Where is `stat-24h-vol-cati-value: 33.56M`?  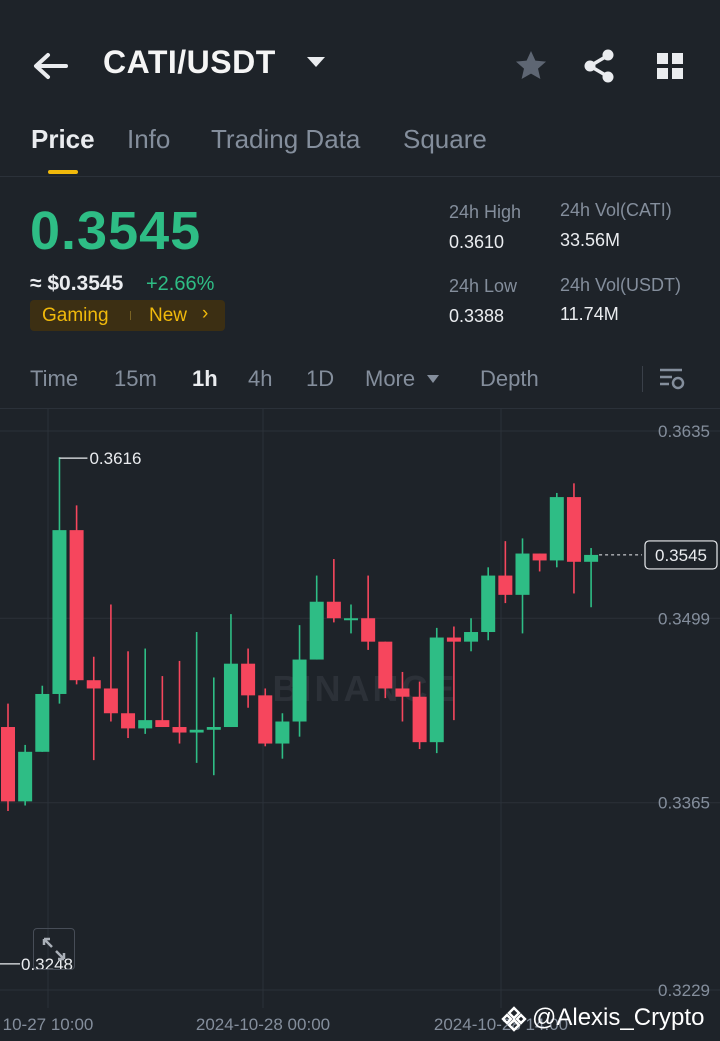 stat-24h-vol-cati-value: 33.56M is located at coordinates (590, 240).